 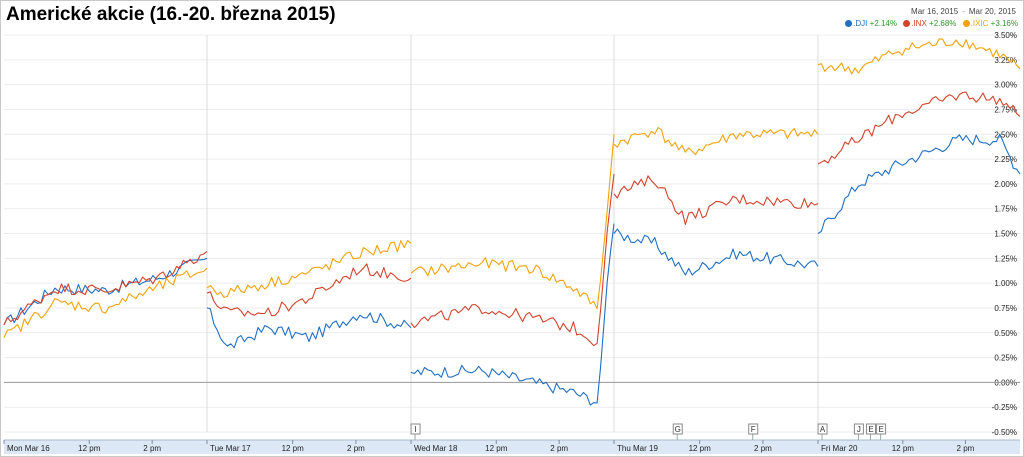 I want to click on event-marker-label: A, so click(x=823, y=429).